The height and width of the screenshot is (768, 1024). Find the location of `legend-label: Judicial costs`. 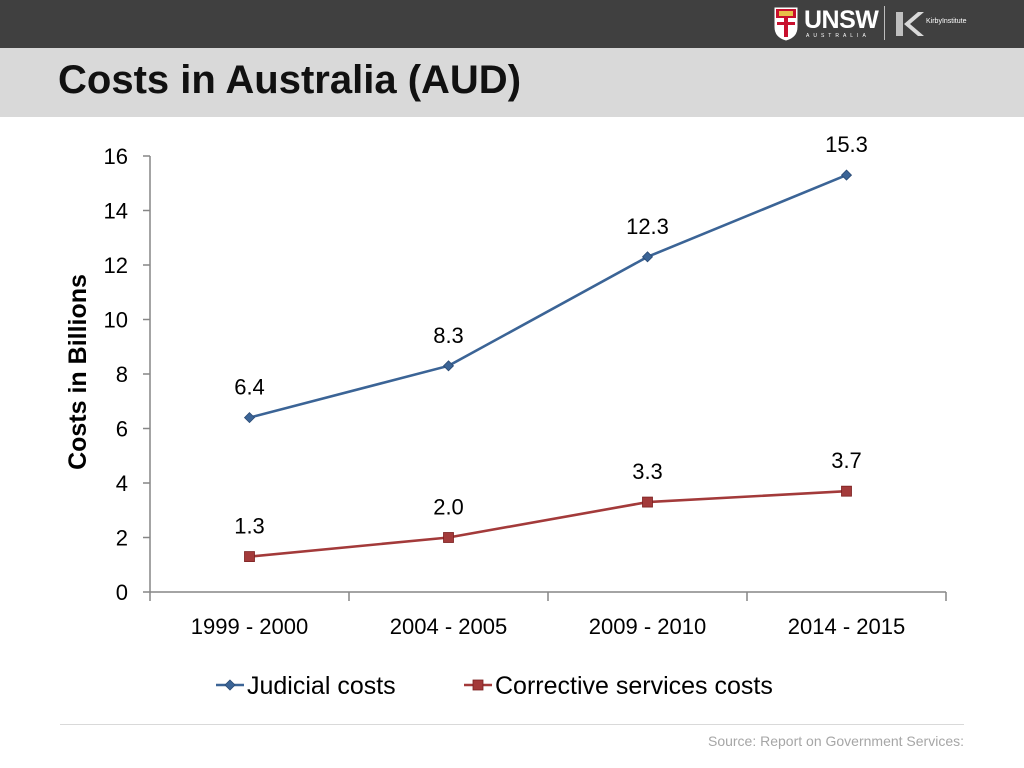

legend-label: Judicial costs is located at coordinates (321, 686).